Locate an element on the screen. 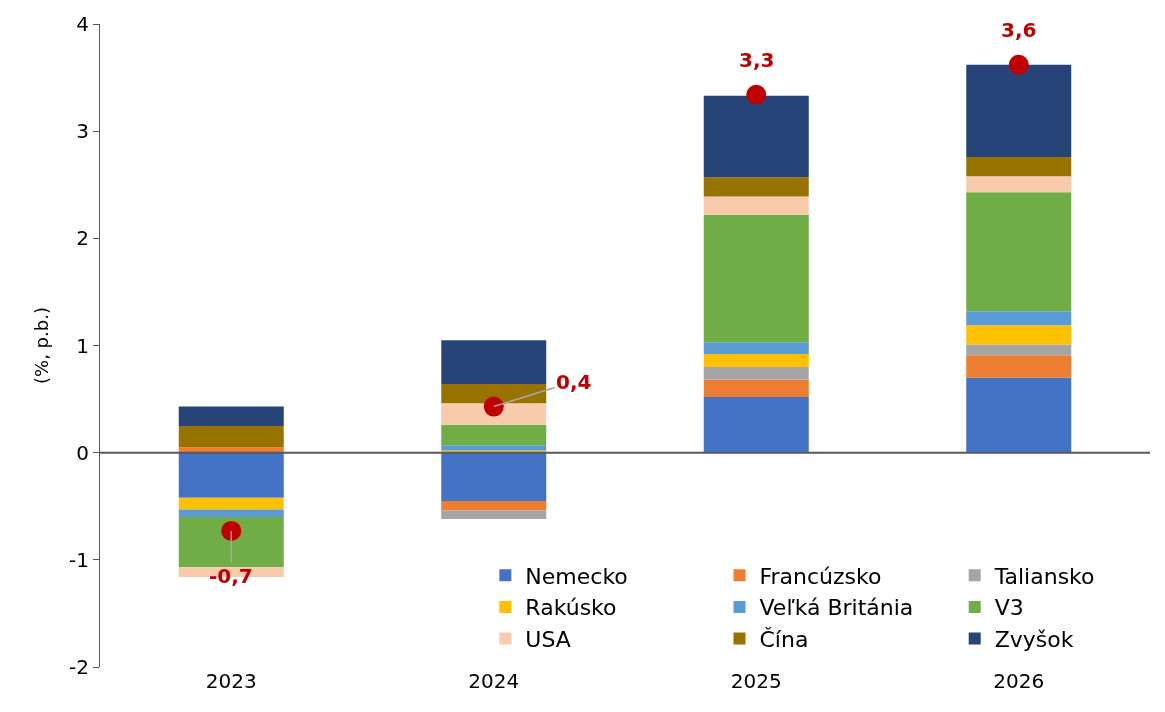 The image size is (1165, 712). legend-label: USA is located at coordinates (548, 640).